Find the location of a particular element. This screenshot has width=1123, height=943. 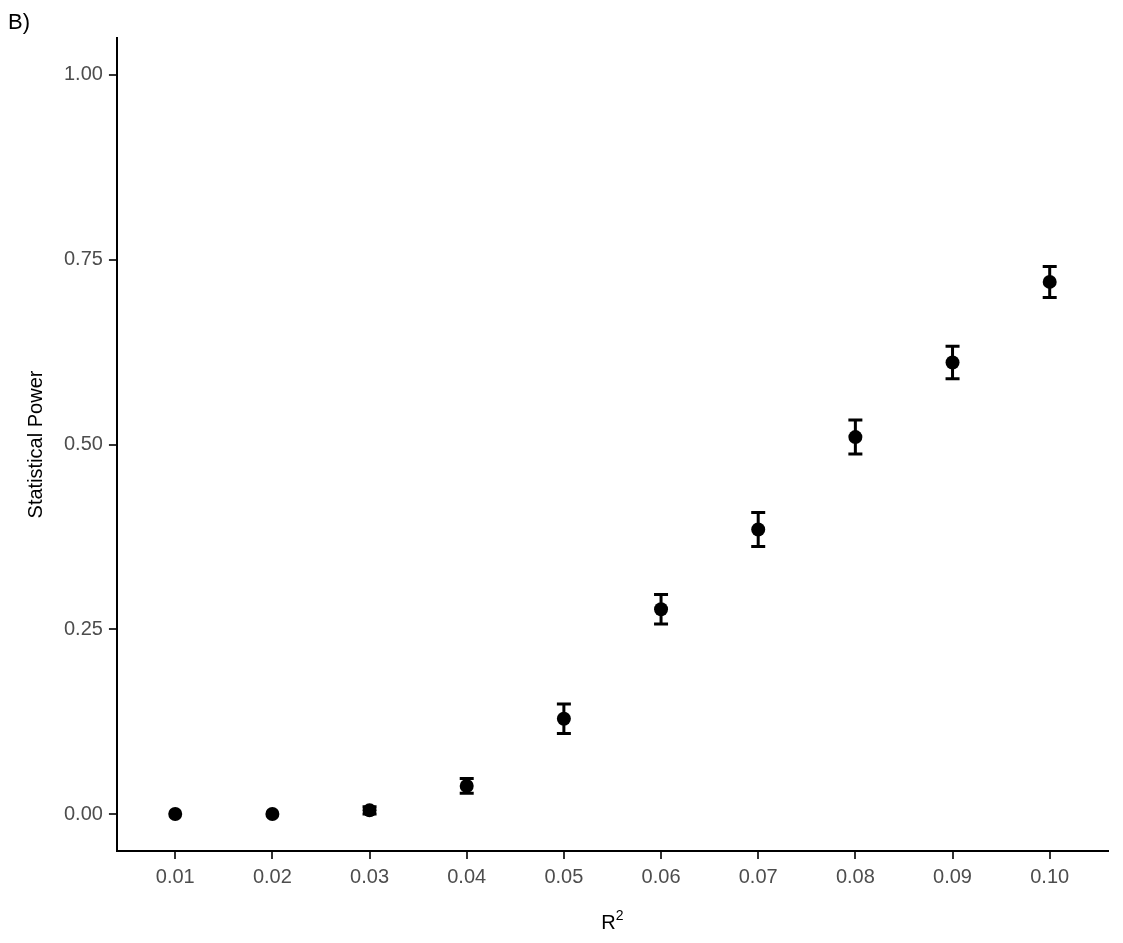

x-tick-label: 0.10 is located at coordinates (1050, 875).